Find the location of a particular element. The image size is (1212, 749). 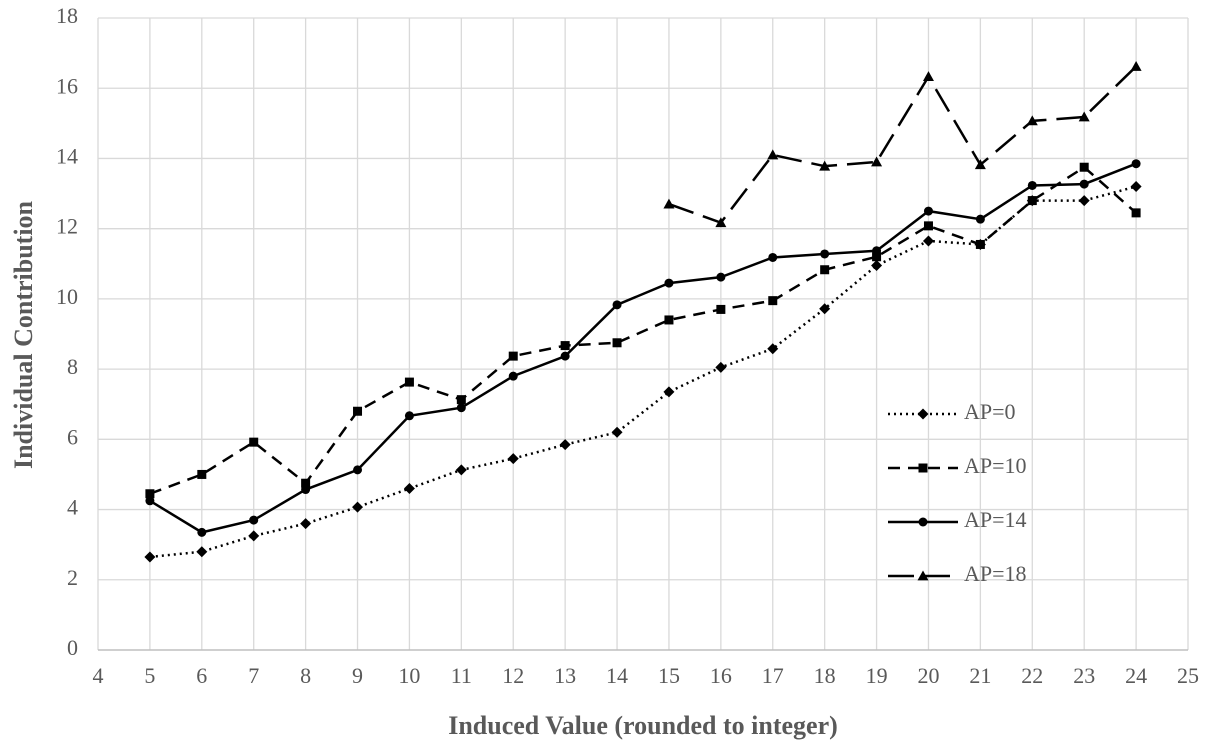

x-tick-label: 23 is located at coordinates (1084, 675).